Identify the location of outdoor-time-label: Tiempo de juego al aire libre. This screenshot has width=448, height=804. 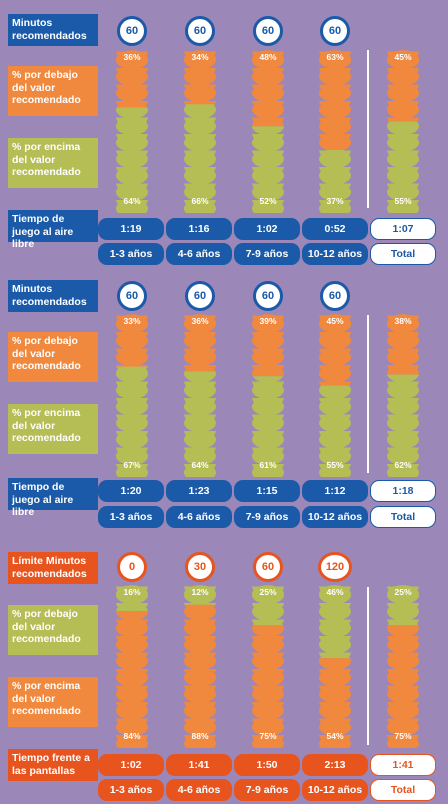
(53, 230).